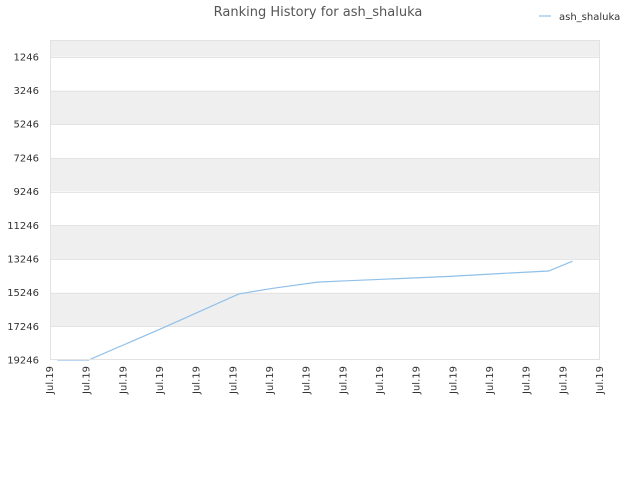  What do you see at coordinates (589, 17) in the screenshot?
I see `legend-series-label: ash_shaluka` at bounding box center [589, 17].